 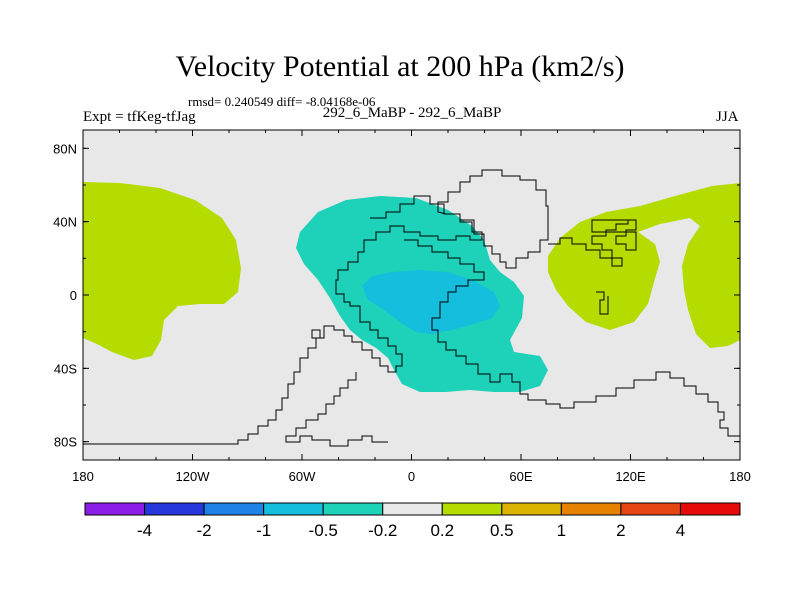 What do you see at coordinates (412, 521) in the screenshot?
I see `colorbar: -4 -2 -1 -0.5 -0.2 0.2 0.5 1 2 4` at bounding box center [412, 521].